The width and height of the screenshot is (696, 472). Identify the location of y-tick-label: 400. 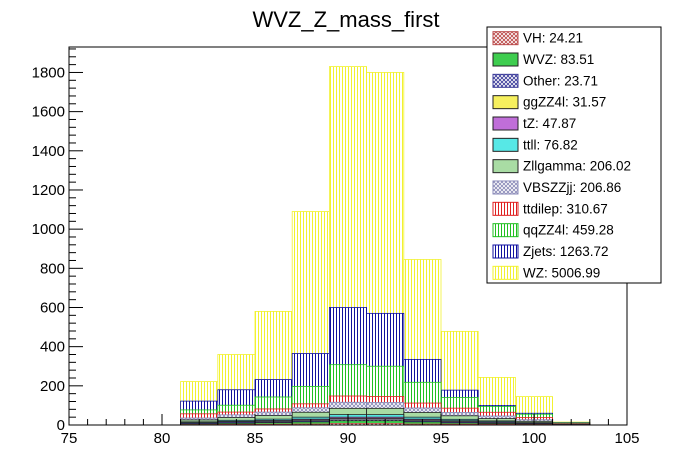
(52, 347).